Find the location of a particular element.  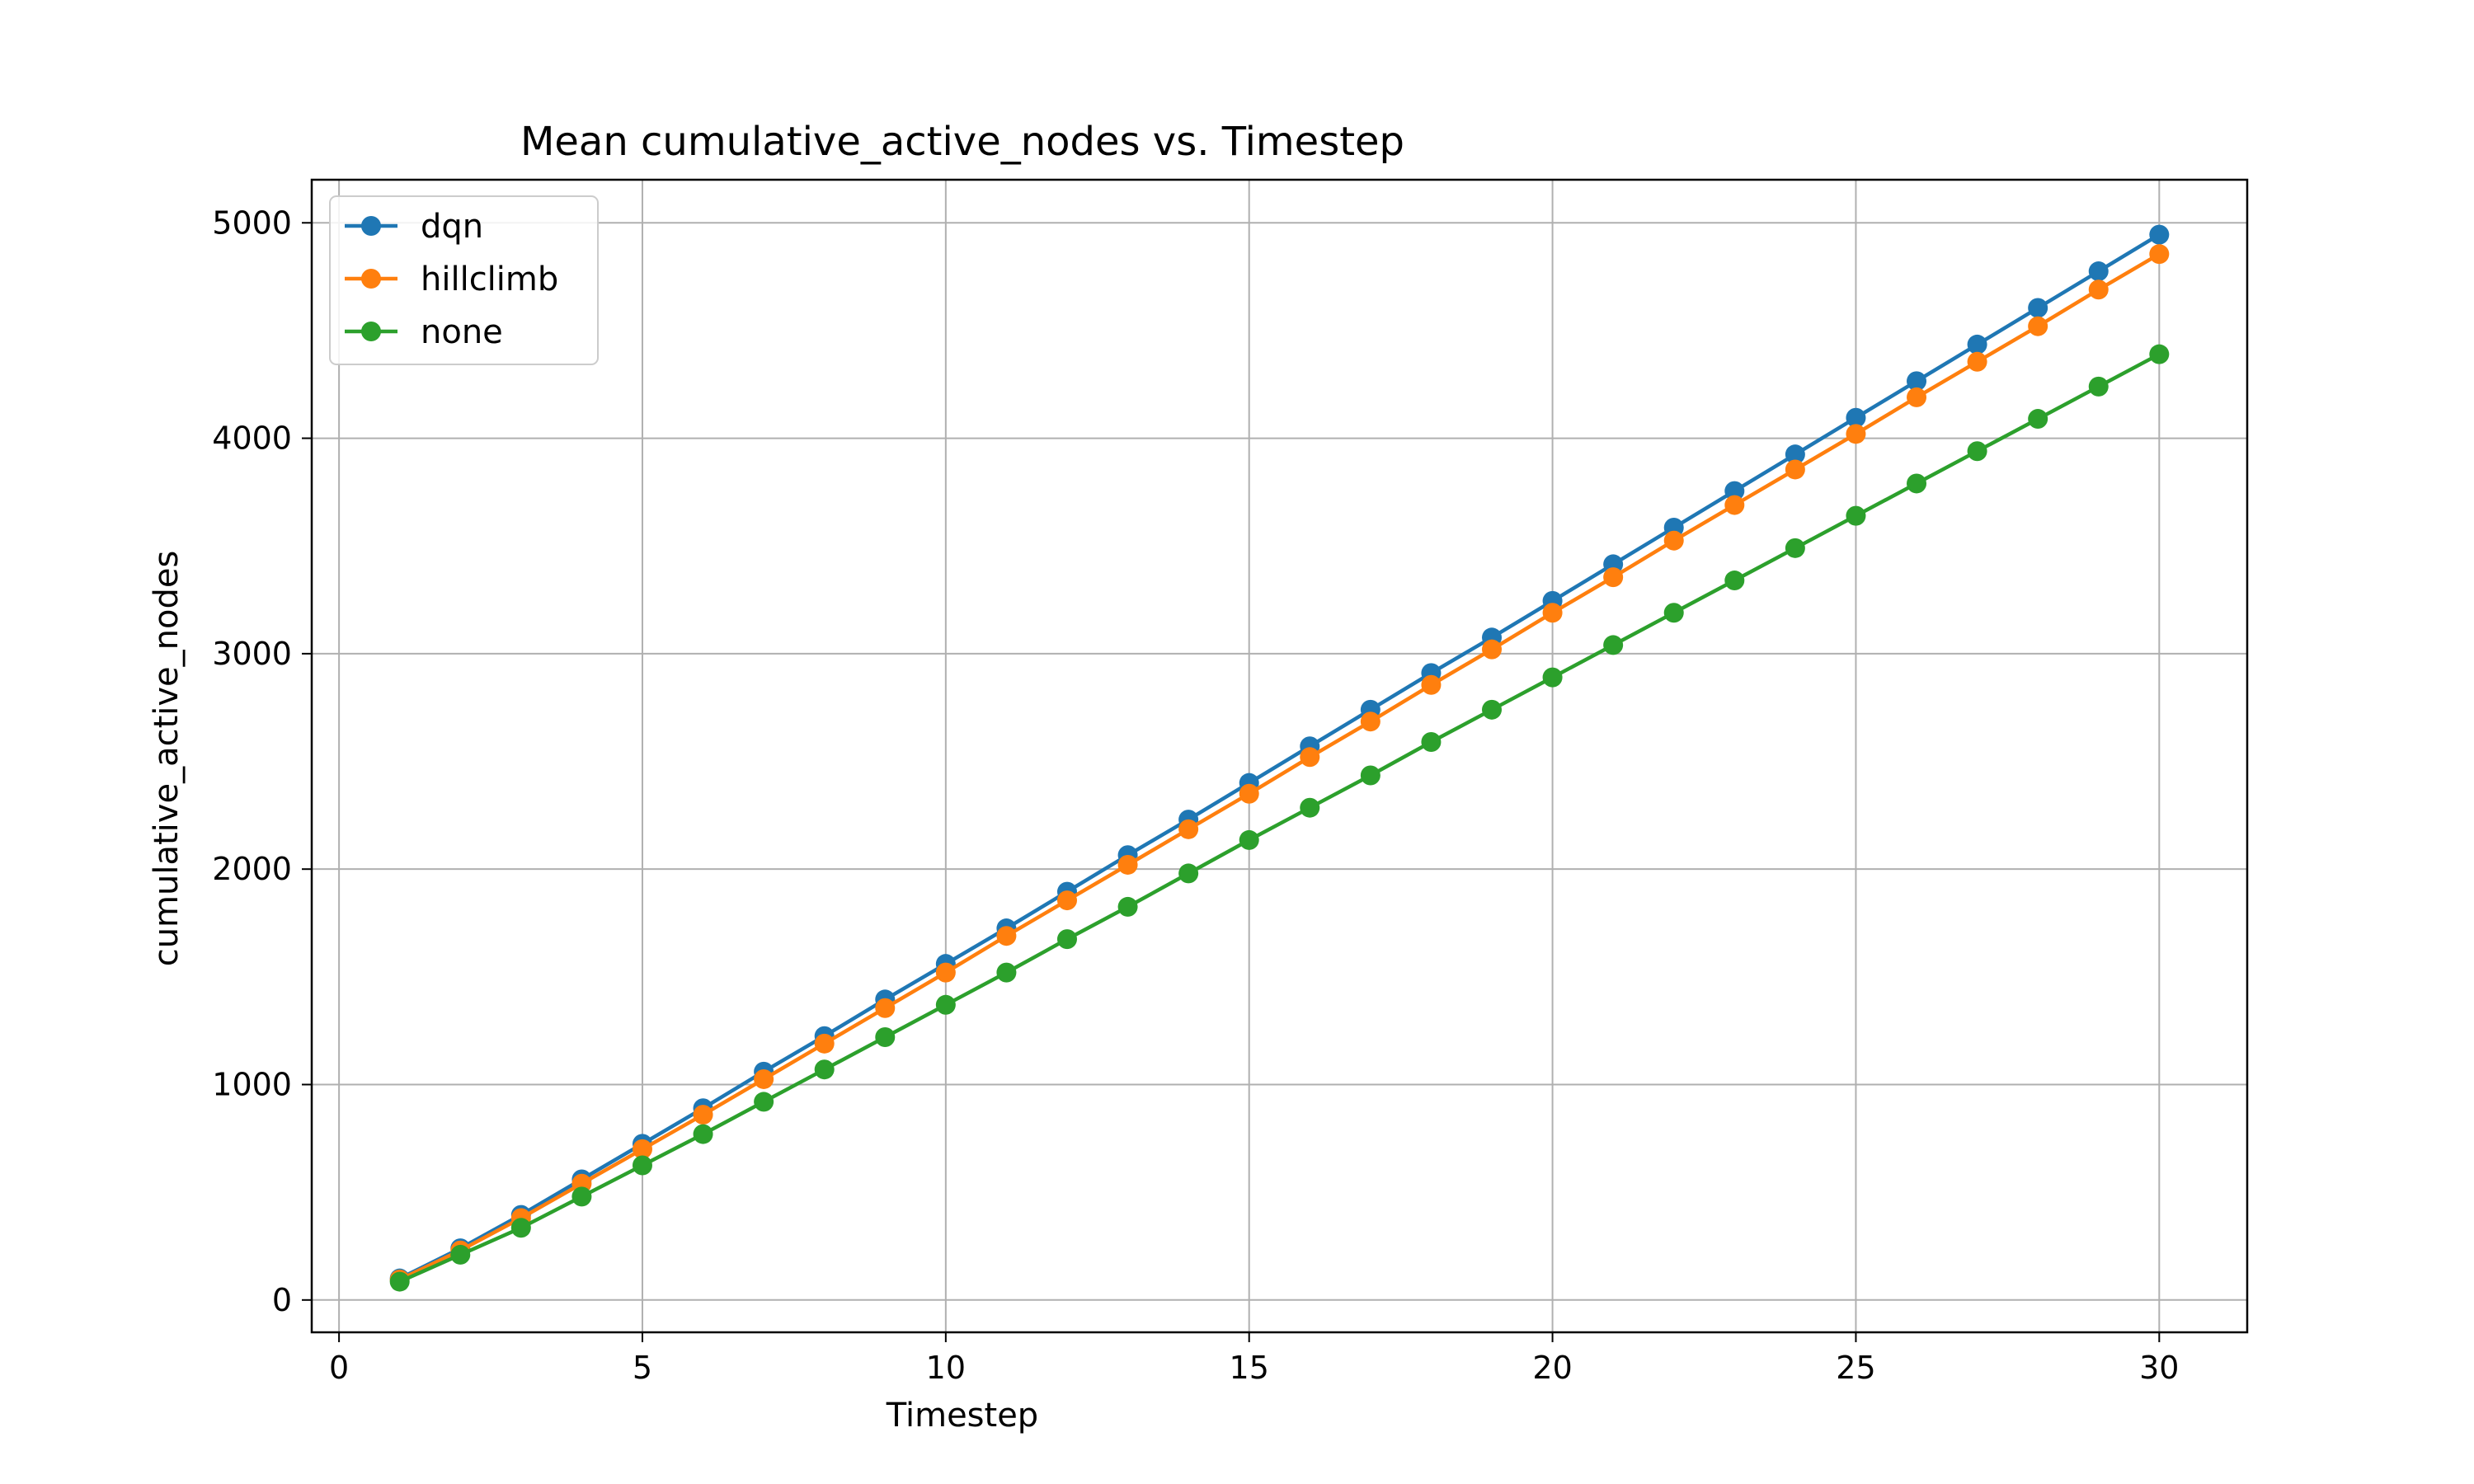

legend: dqn hillclimb none is located at coordinates (464, 280).